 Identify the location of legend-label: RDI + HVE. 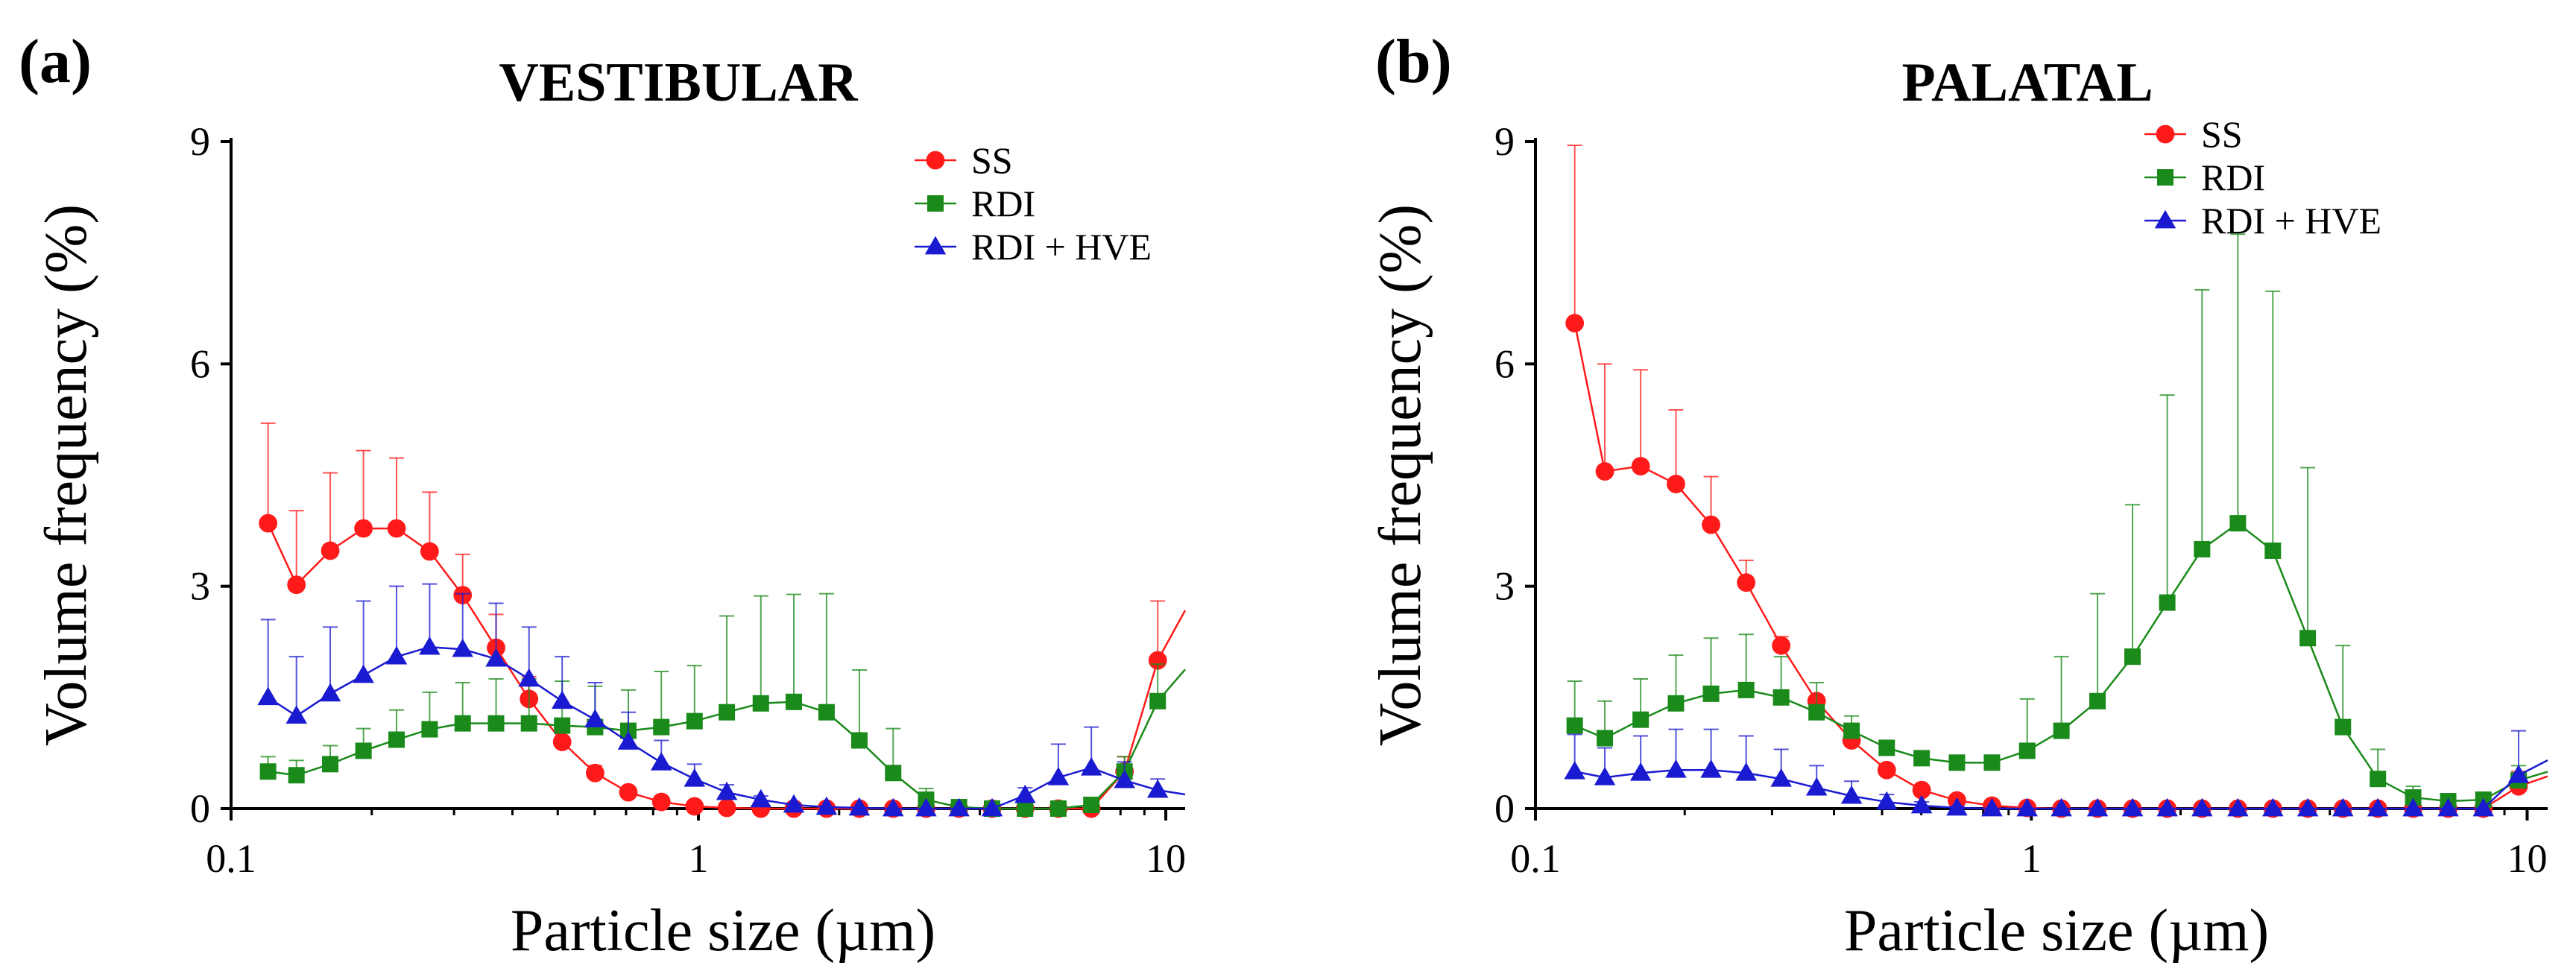
(2291, 220).